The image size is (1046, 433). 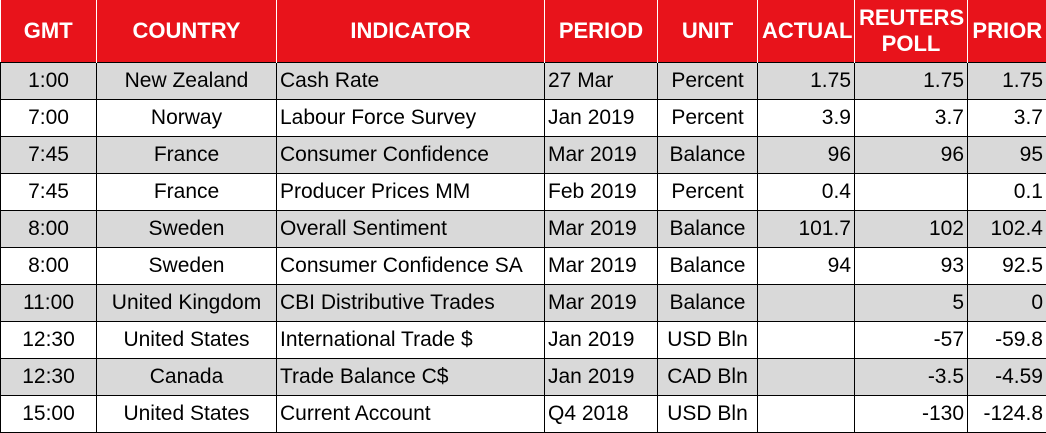 I want to click on cell-prior: 1.75, so click(x=1007, y=80).